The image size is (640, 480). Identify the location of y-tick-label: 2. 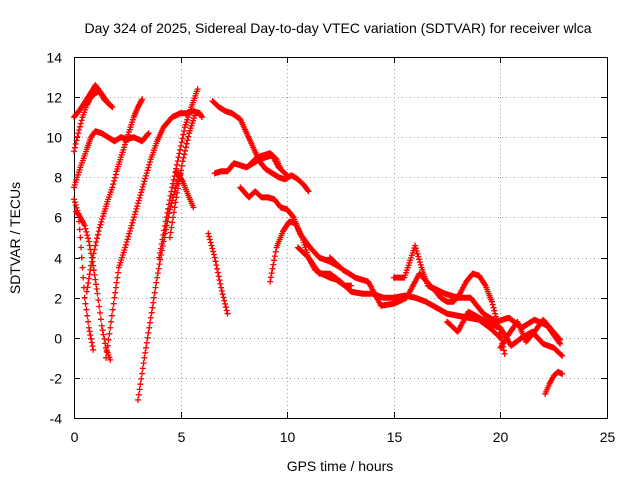
(58, 299).